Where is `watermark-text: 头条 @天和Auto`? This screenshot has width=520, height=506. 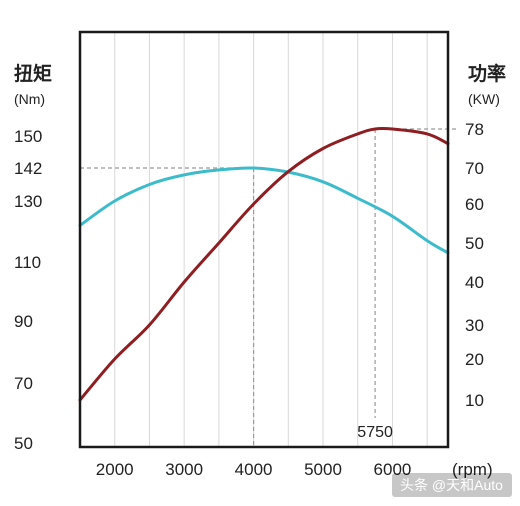 watermark-text: 头条 @天和Auto is located at coordinates (451, 485).